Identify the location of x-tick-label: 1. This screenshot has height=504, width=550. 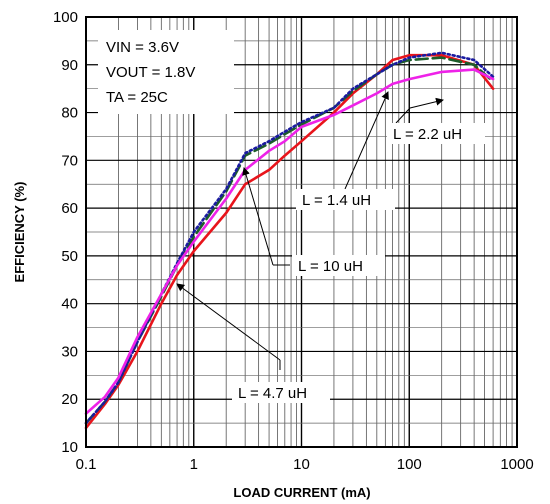
(194, 464).